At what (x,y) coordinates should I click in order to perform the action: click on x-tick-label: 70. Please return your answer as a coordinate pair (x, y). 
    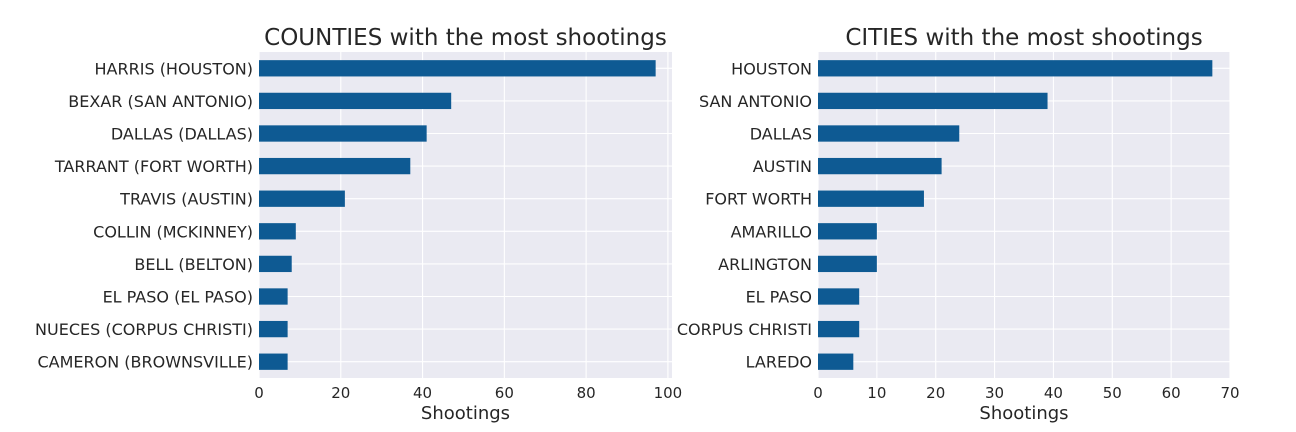
    Looking at the image, I should click on (1229, 393).